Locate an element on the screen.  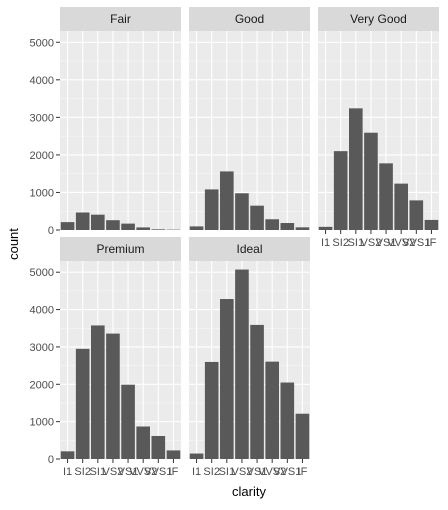
facet-strip-label: Very Good is located at coordinates (378, 19).